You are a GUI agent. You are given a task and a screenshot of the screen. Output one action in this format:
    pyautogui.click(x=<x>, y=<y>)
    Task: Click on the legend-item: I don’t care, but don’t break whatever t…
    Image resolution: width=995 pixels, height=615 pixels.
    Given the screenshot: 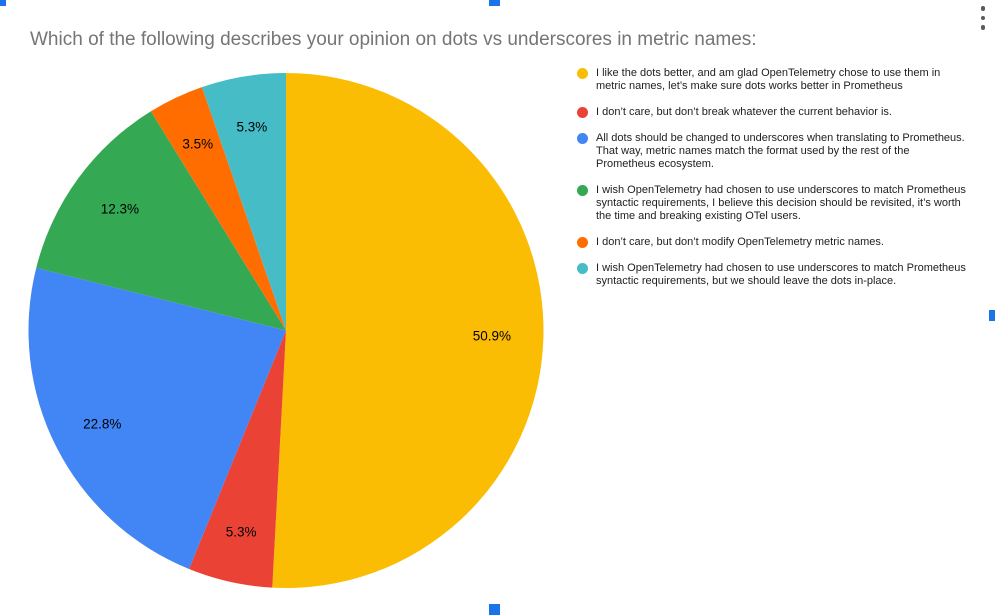 What is the action you would take?
    pyautogui.click(x=773, y=112)
    